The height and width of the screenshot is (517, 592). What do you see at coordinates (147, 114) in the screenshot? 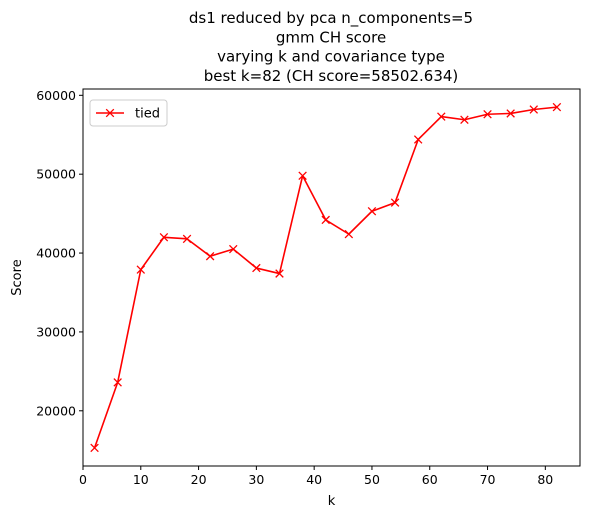
I see `legend-label: tied` at bounding box center [147, 114].